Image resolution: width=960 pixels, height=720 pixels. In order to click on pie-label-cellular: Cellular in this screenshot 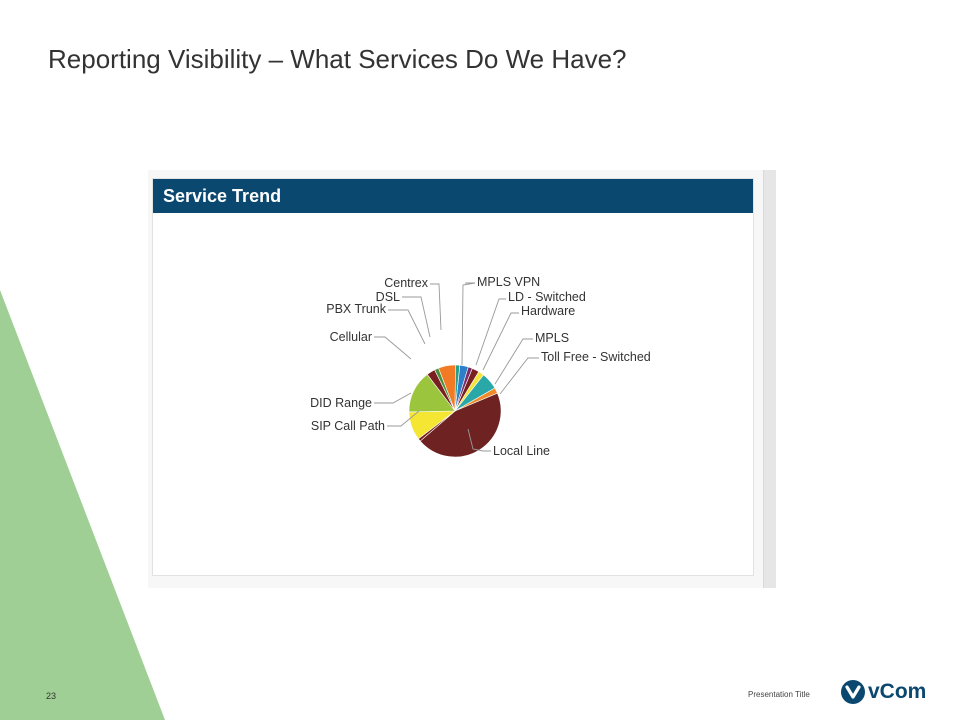, I will do `click(351, 337)`.